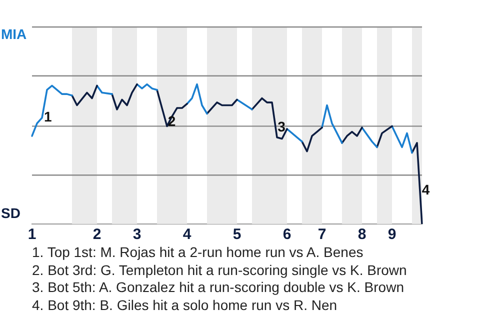  I want to click on x-tick-label: 1, so click(32, 235).